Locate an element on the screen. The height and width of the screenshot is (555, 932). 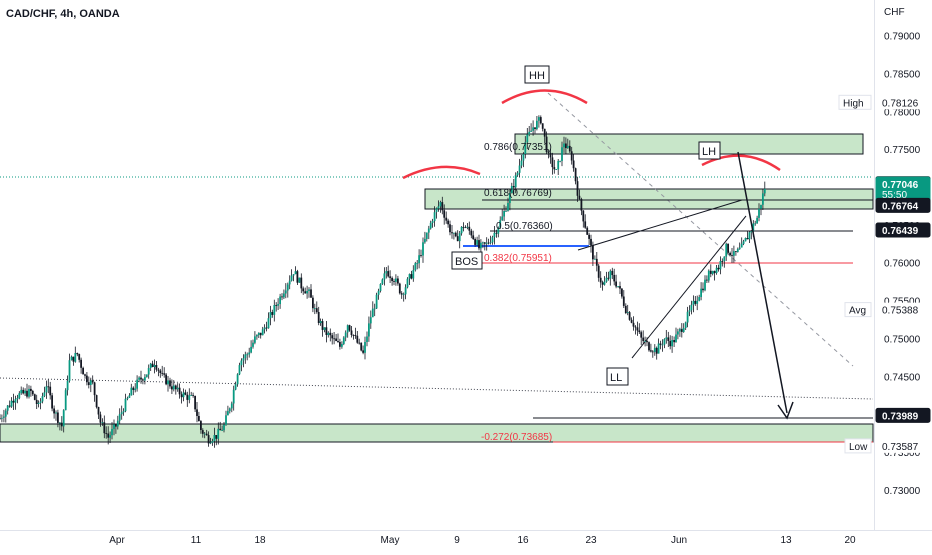
hh-arc is located at coordinates (544, 97).